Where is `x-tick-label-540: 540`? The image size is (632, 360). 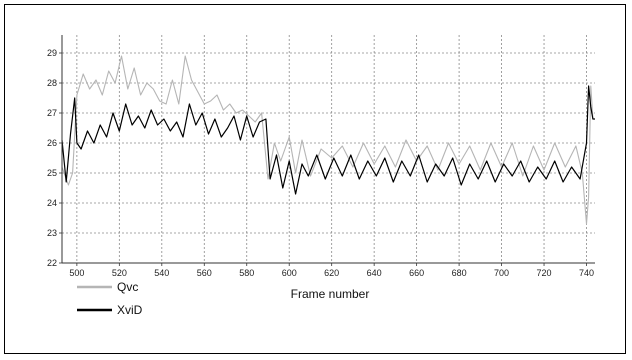
x-tick-label-540: 540 is located at coordinates (161, 273).